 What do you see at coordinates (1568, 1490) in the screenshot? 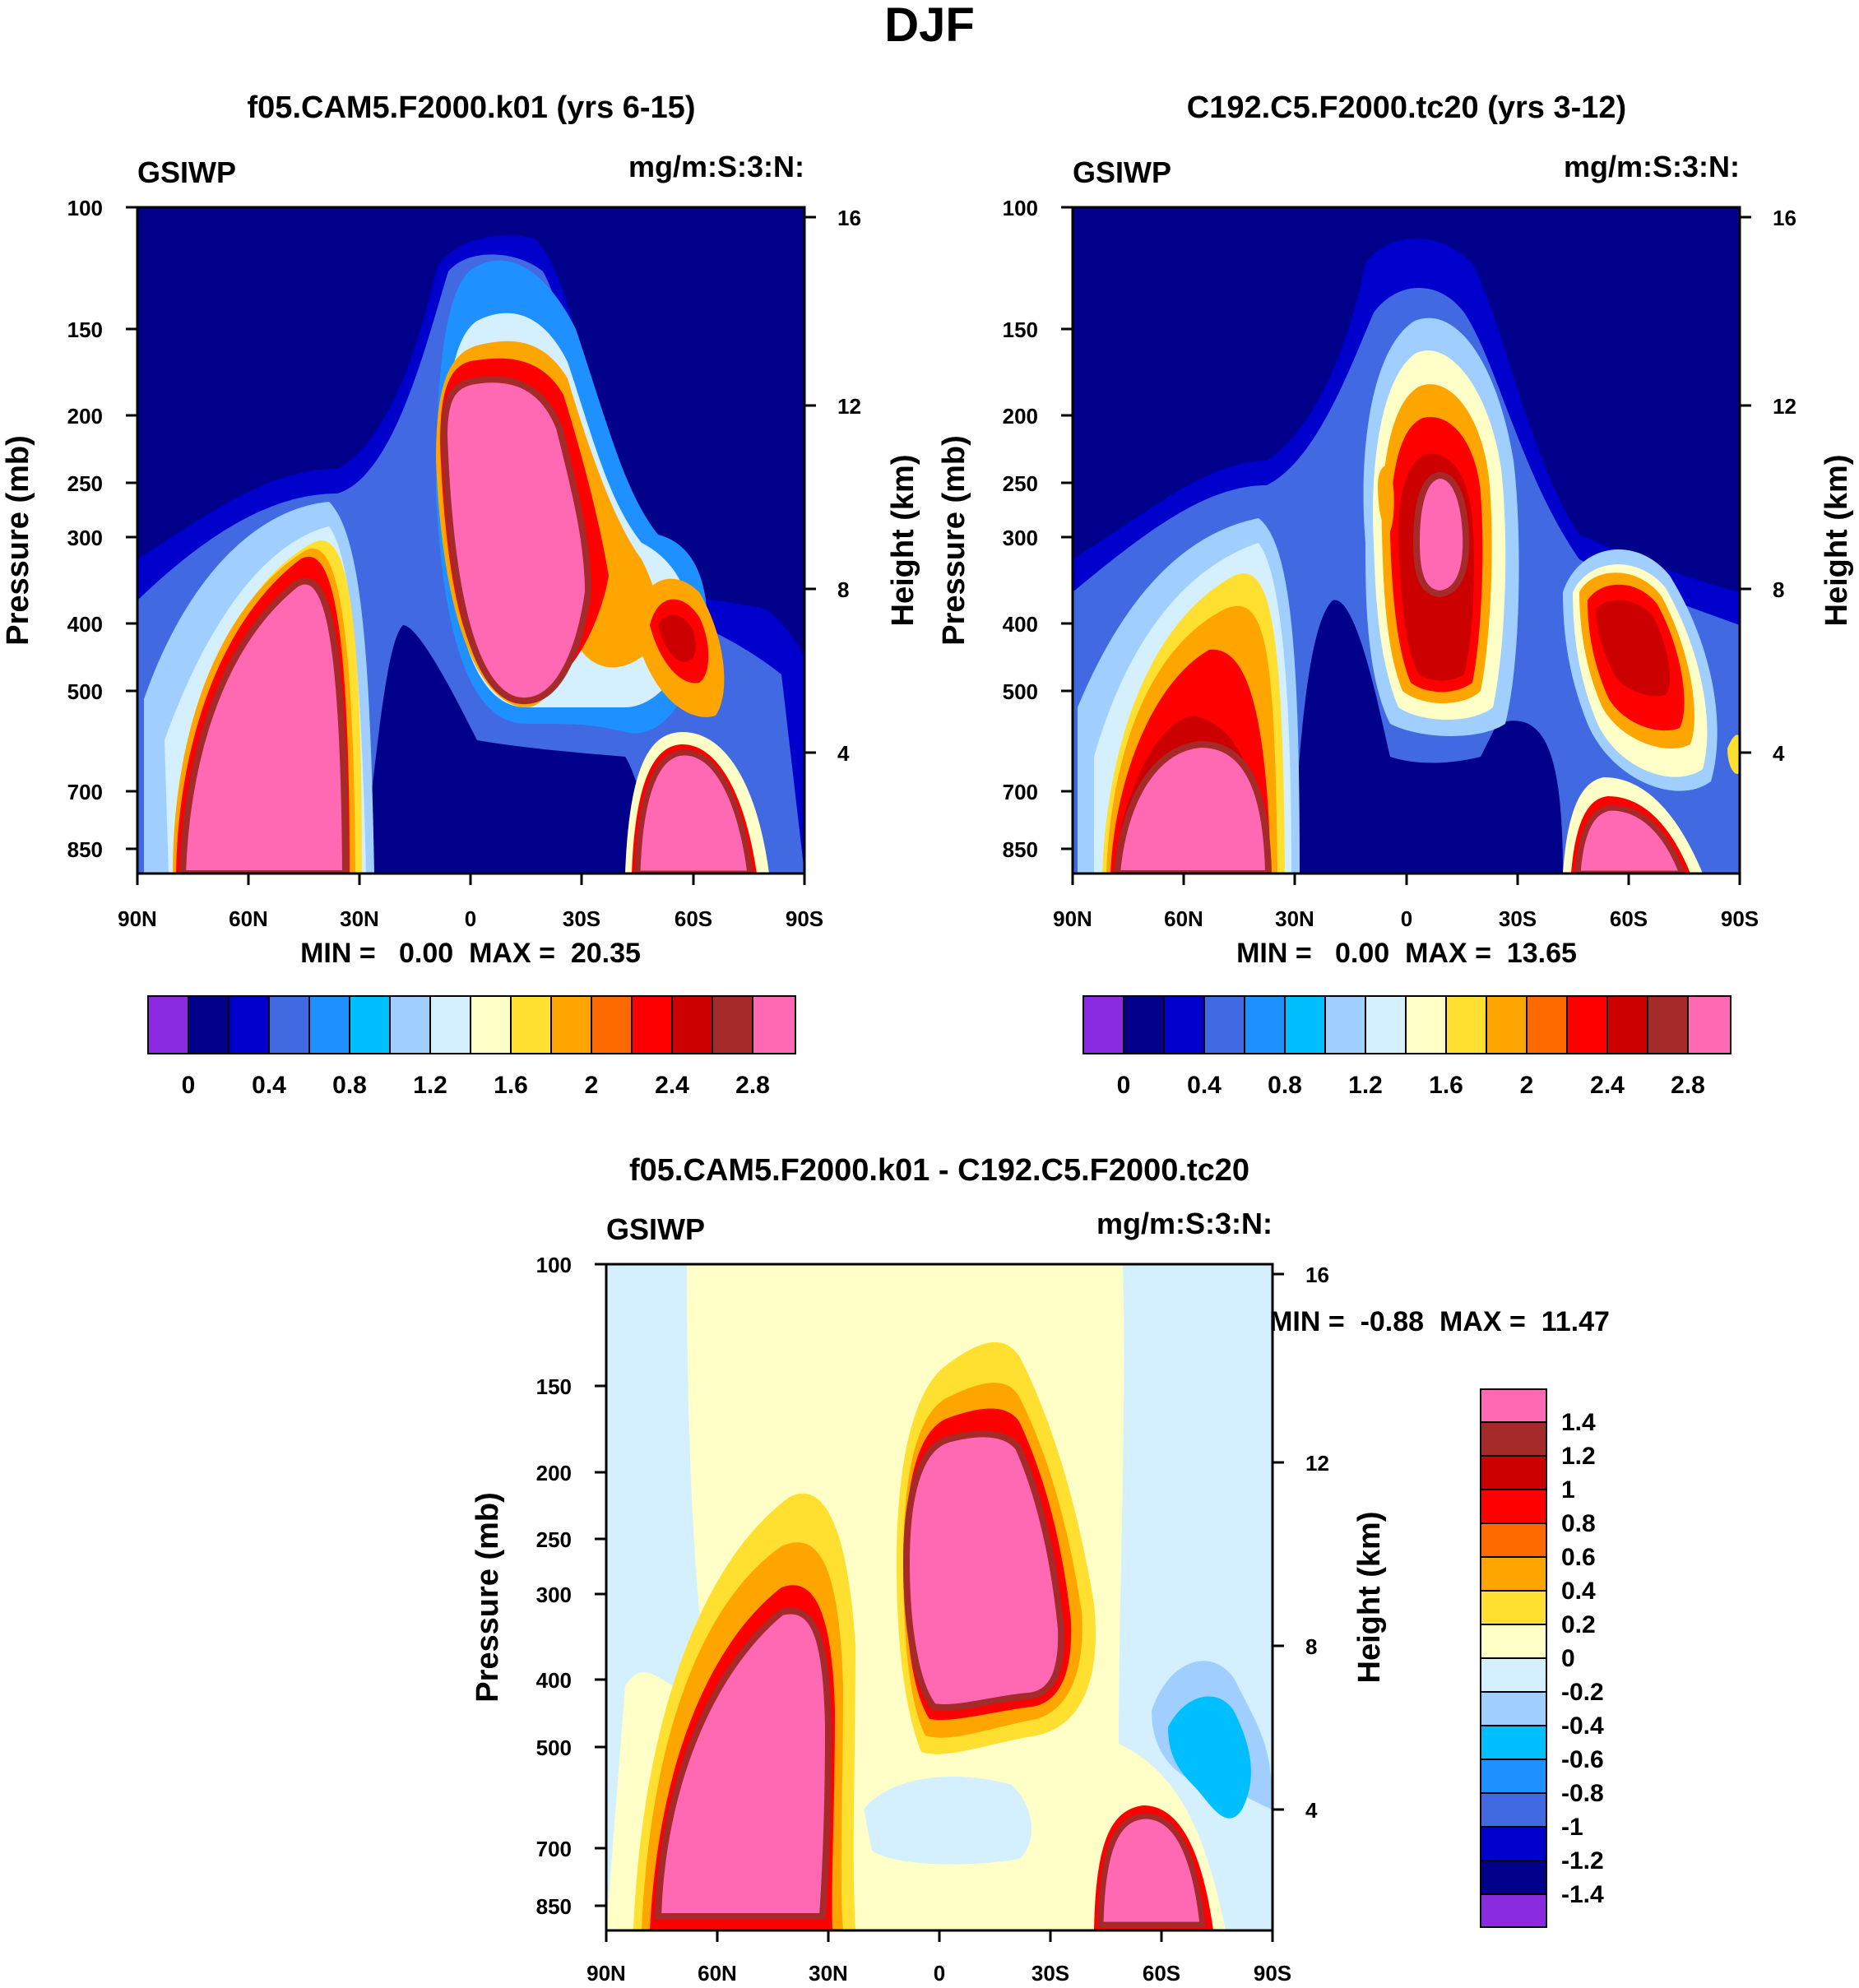
I see `colorbar-label: 1` at bounding box center [1568, 1490].